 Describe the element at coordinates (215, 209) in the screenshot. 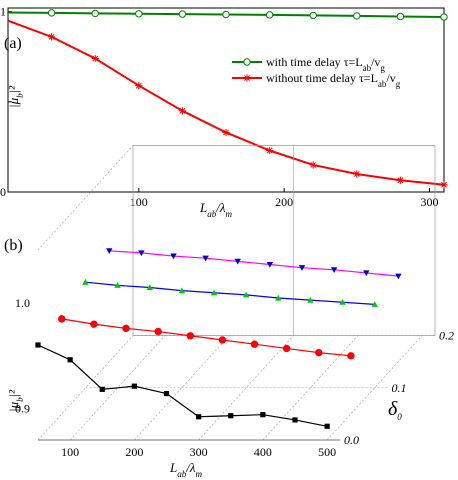

I see `panel-a-x-axis-label: Lab/λm` at that location.